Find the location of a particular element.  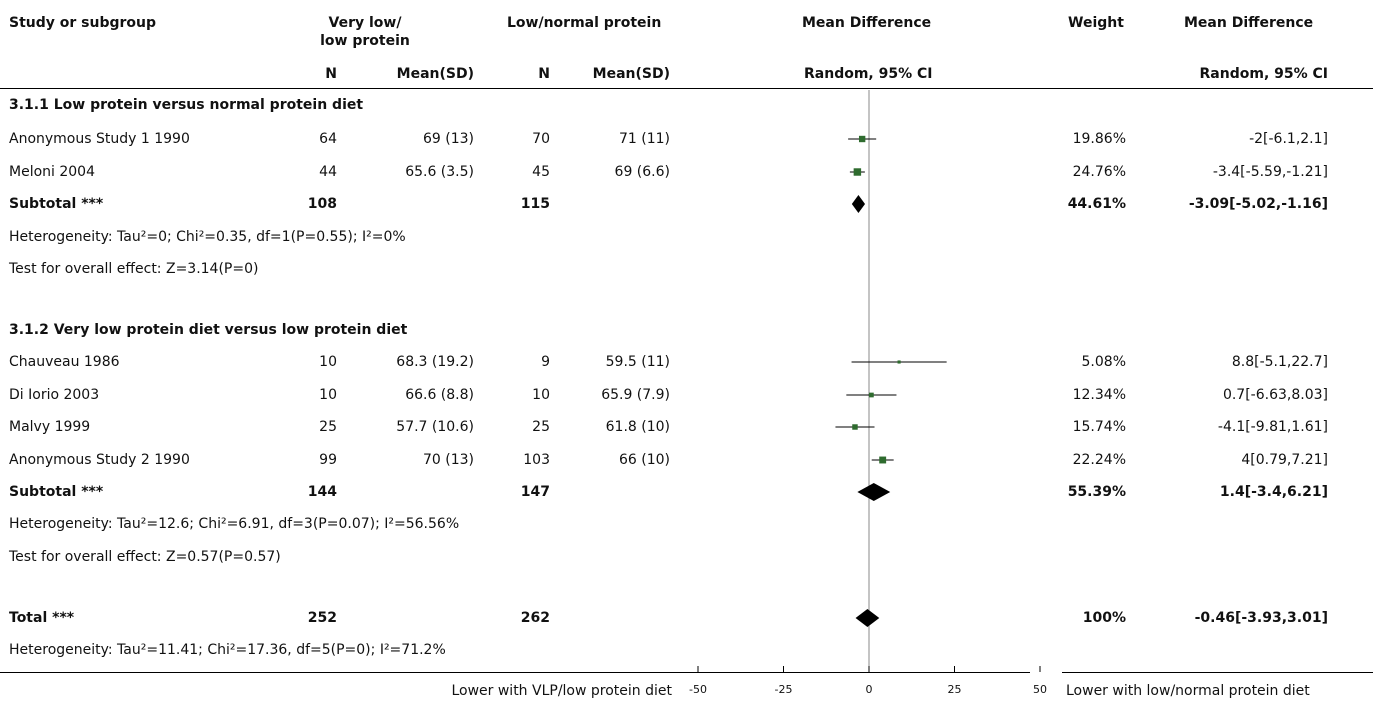

subtotal-weight: 55.39% is located at coordinates (1096, 492).